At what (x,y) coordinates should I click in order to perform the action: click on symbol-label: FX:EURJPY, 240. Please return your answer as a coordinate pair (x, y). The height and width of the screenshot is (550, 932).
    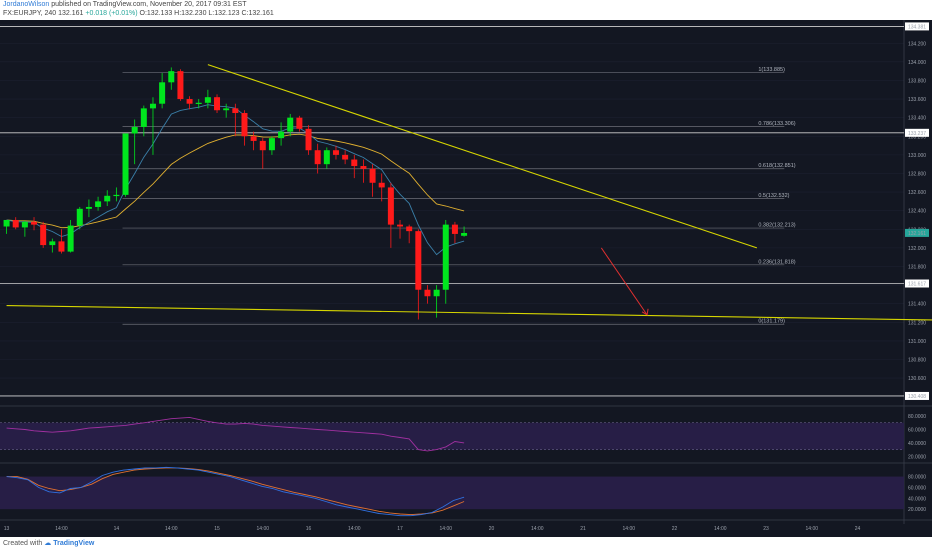
    Looking at the image, I should click on (30, 13).